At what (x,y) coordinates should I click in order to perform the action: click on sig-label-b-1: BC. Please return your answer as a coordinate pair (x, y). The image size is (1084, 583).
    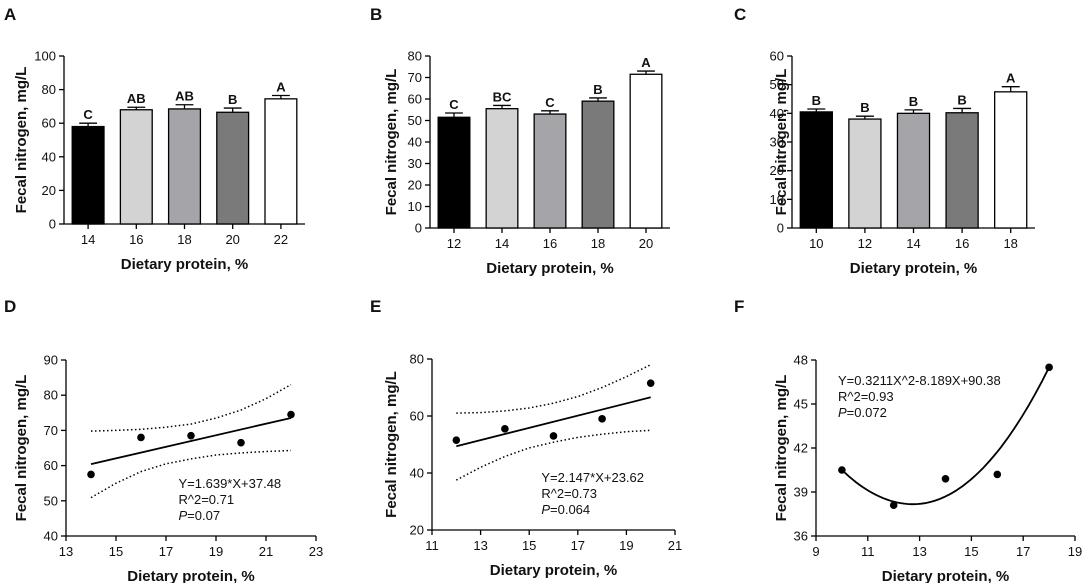
    Looking at the image, I should click on (502, 96).